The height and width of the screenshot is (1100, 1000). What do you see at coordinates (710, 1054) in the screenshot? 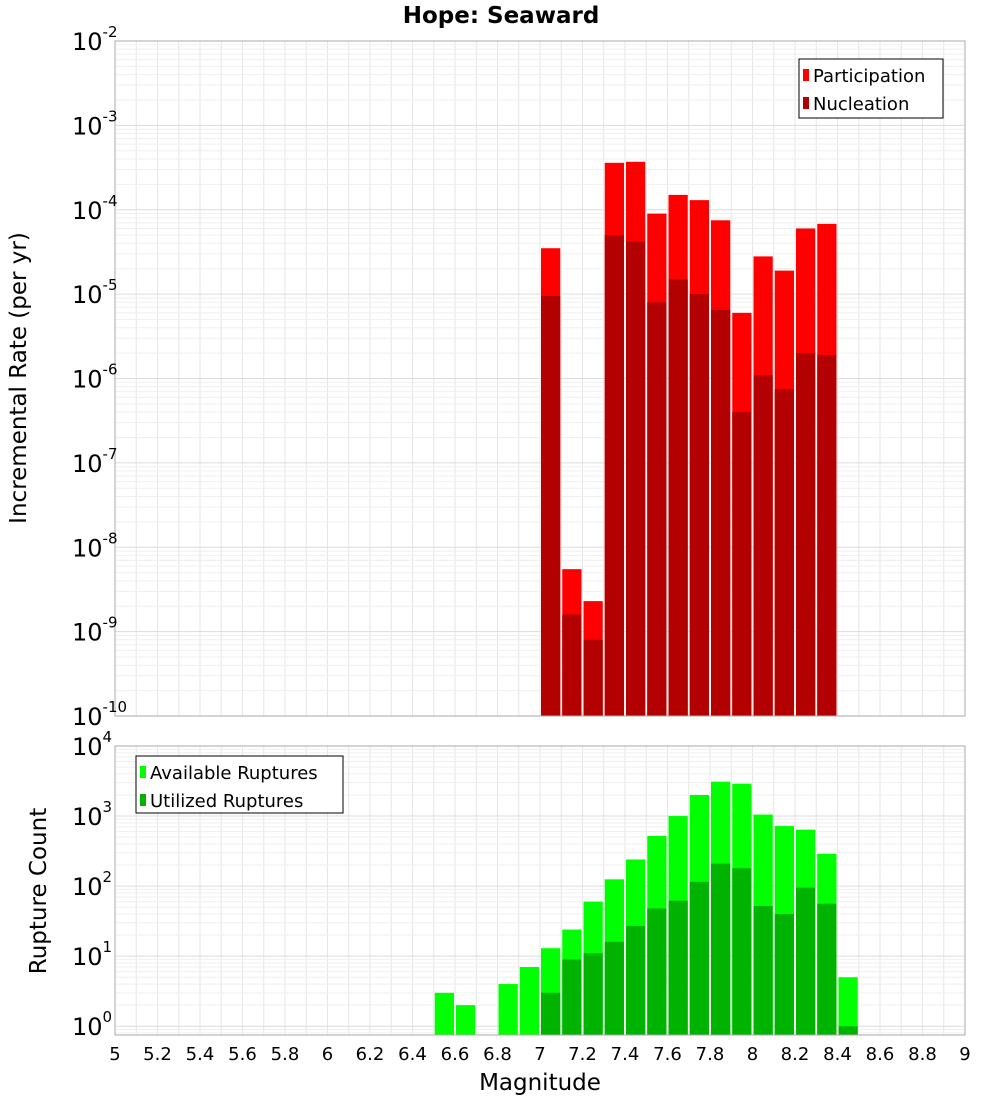
I see `x-tick-label: 7.8` at bounding box center [710, 1054].